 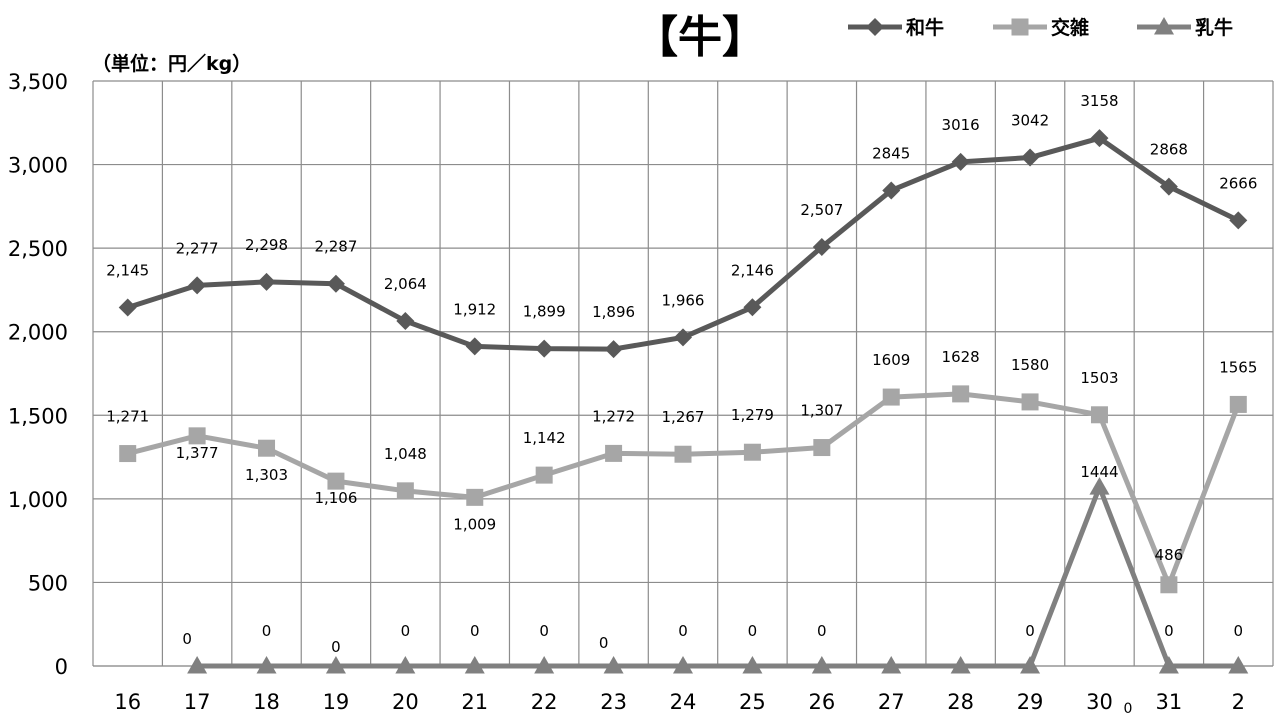 What do you see at coordinates (1099, 472) in the screenshot?
I see `data-label: 1444` at bounding box center [1099, 472].